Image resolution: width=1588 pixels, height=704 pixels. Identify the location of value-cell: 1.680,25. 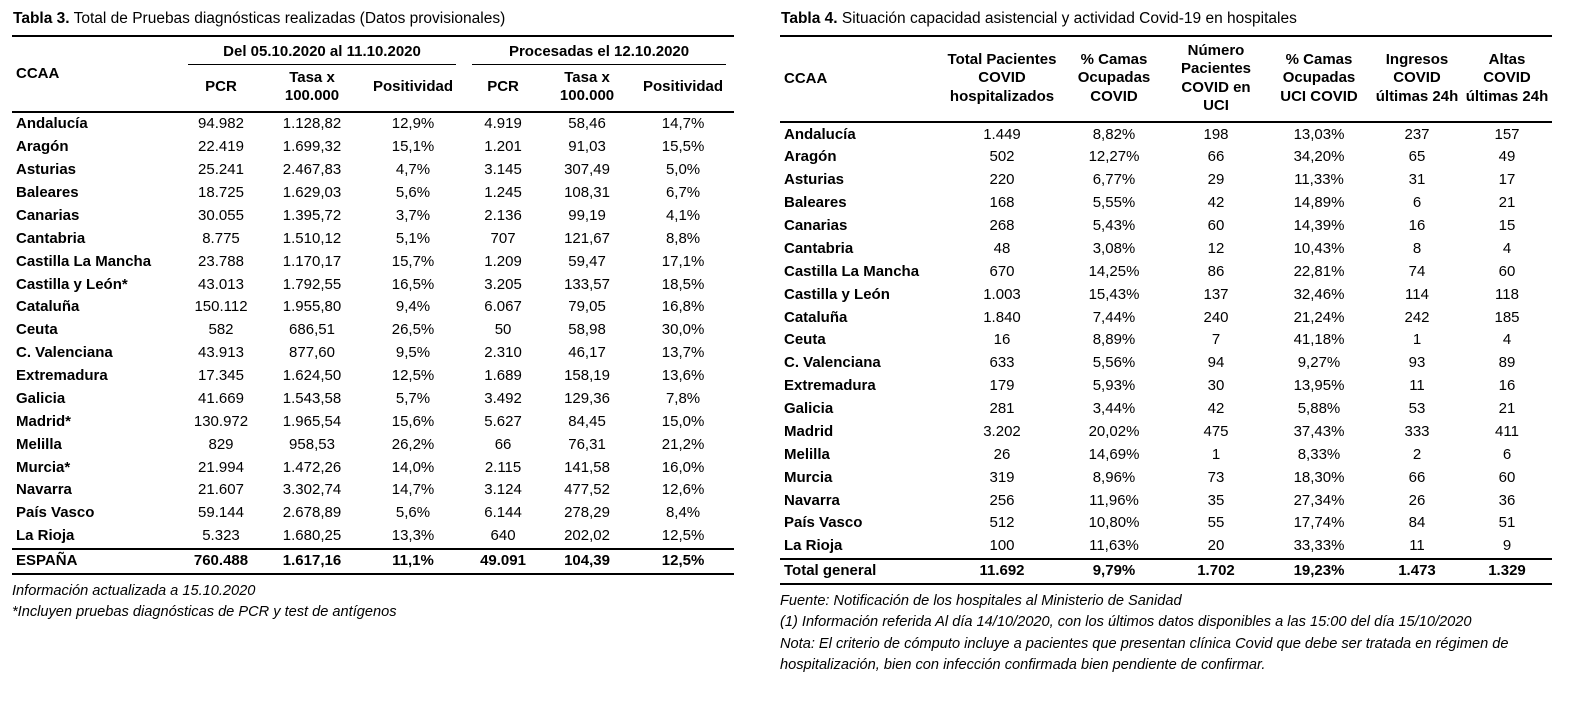
(312, 536).